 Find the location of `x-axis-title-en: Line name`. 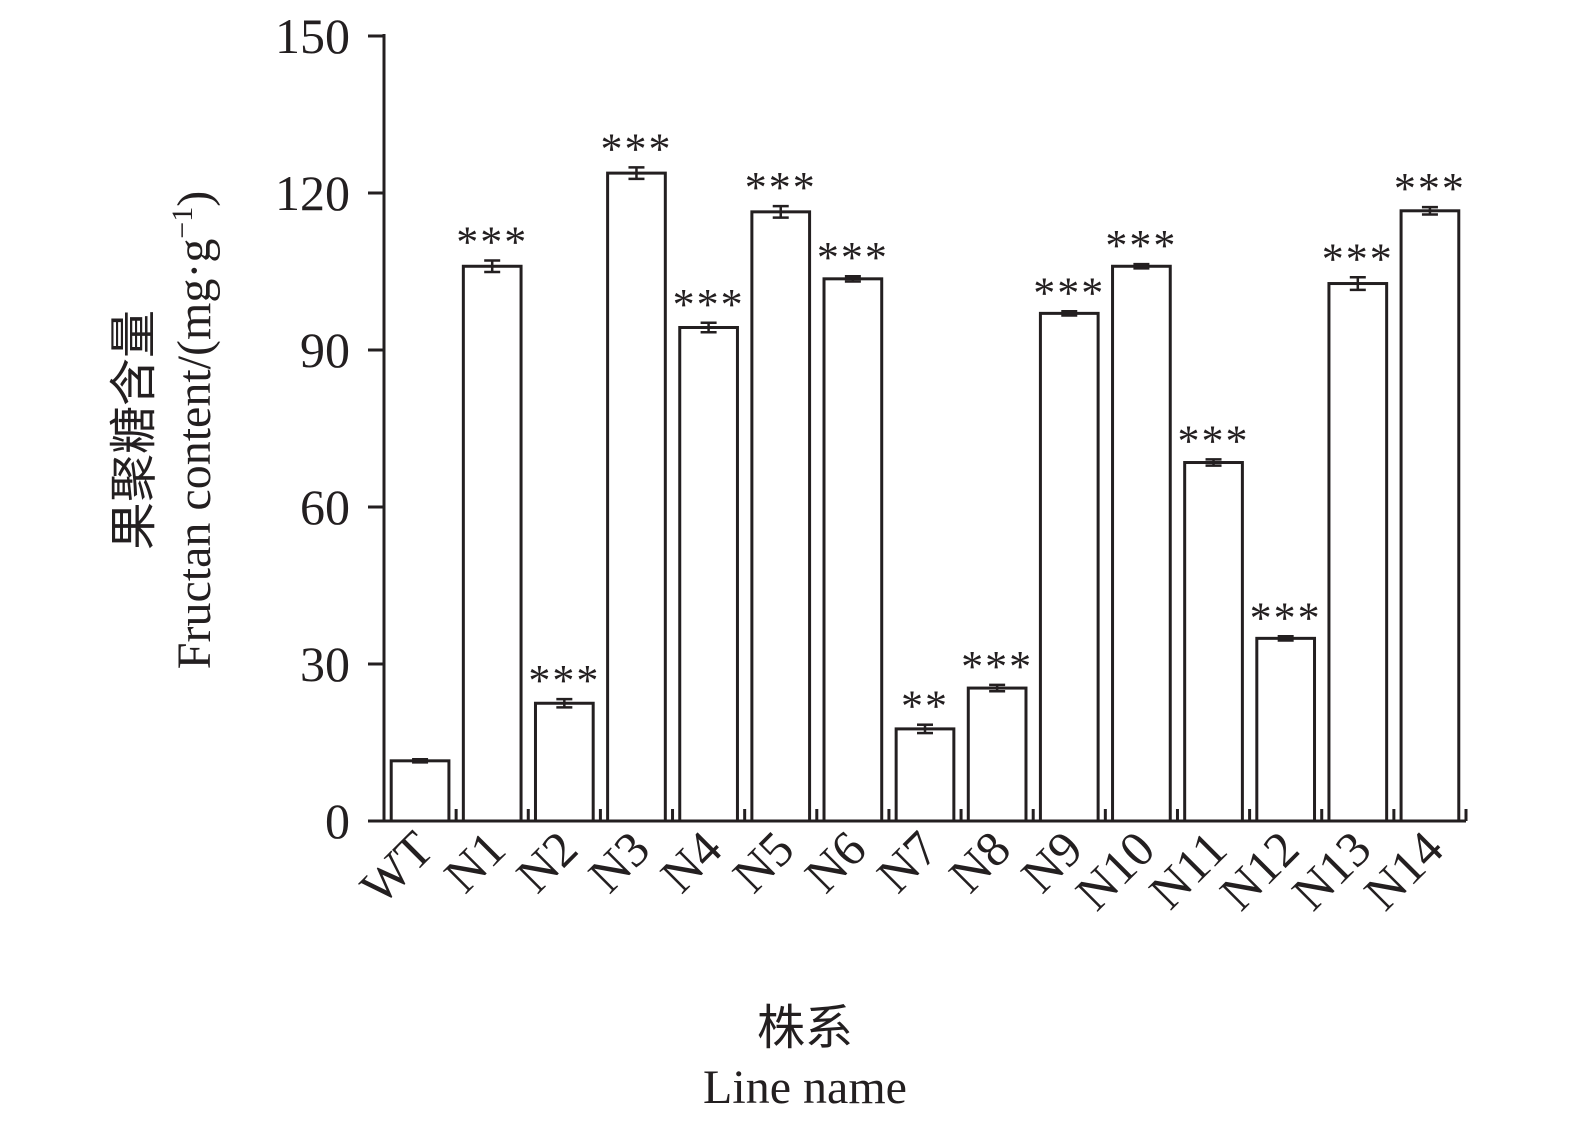

x-axis-title-en: Line name is located at coordinates (805, 1087).